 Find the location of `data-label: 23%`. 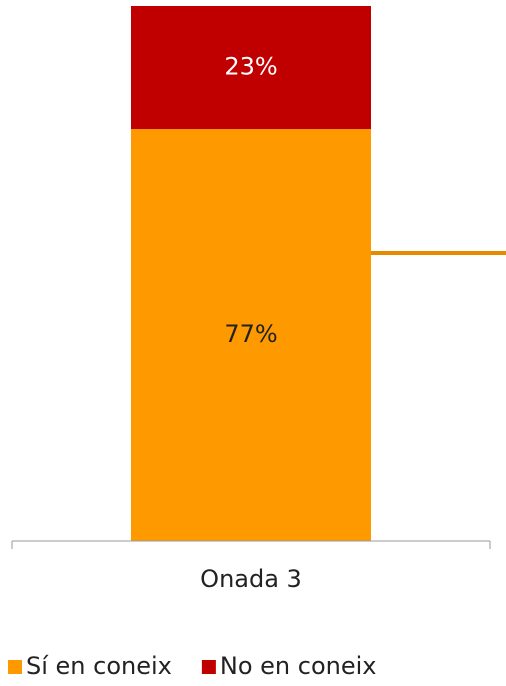

data-label: 23% is located at coordinates (250, 67).